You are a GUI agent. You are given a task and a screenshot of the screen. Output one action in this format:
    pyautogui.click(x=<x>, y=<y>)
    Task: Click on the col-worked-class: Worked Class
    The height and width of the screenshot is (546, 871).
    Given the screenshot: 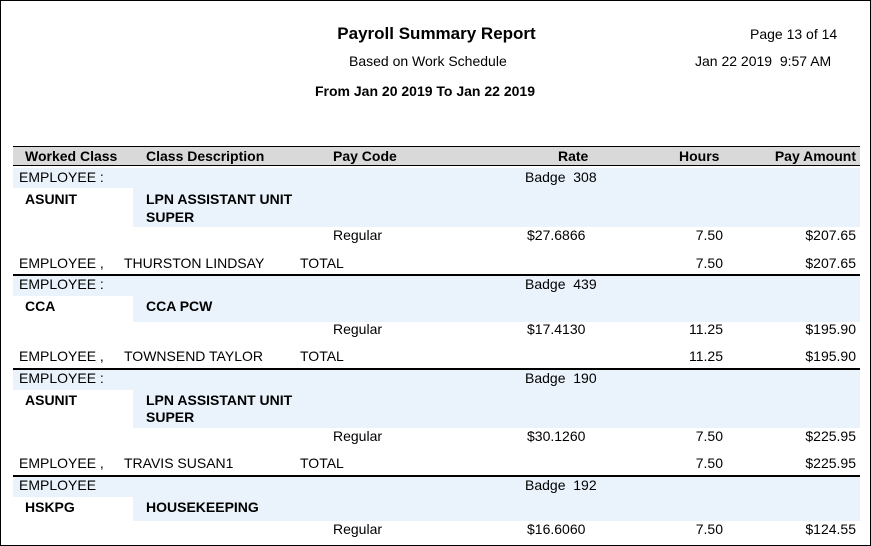 What is the action you would take?
    pyautogui.click(x=71, y=156)
    